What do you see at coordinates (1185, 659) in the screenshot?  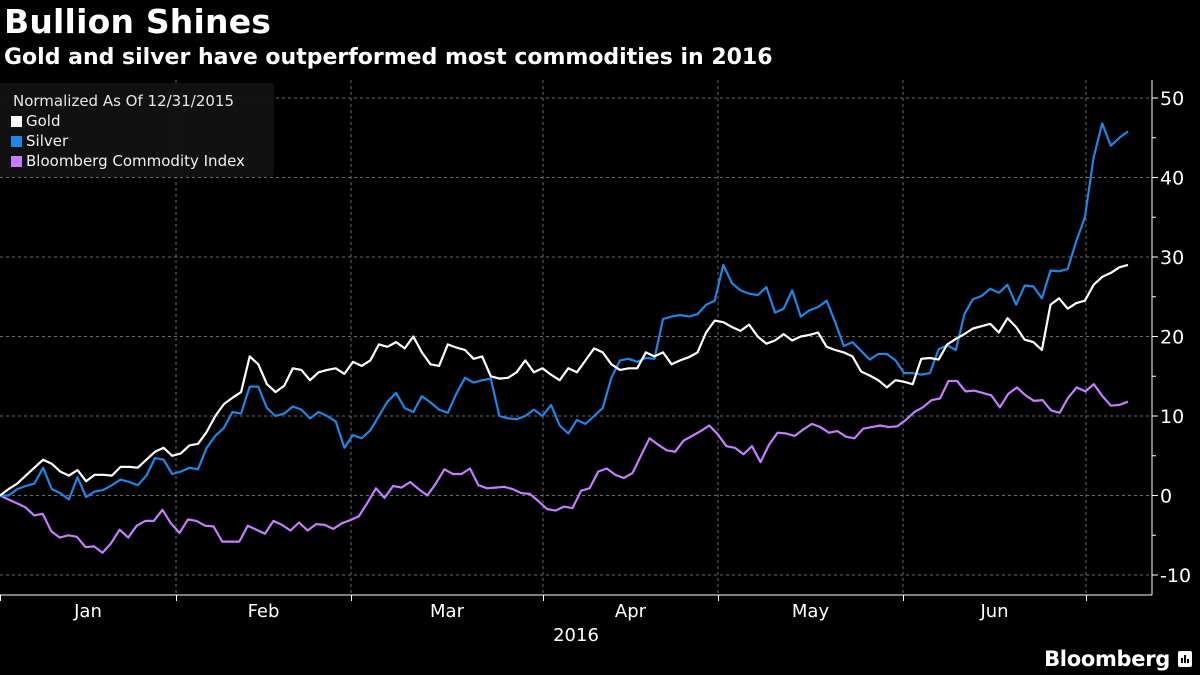 I see `bloomberg-chart-icon` at bounding box center [1185, 659].